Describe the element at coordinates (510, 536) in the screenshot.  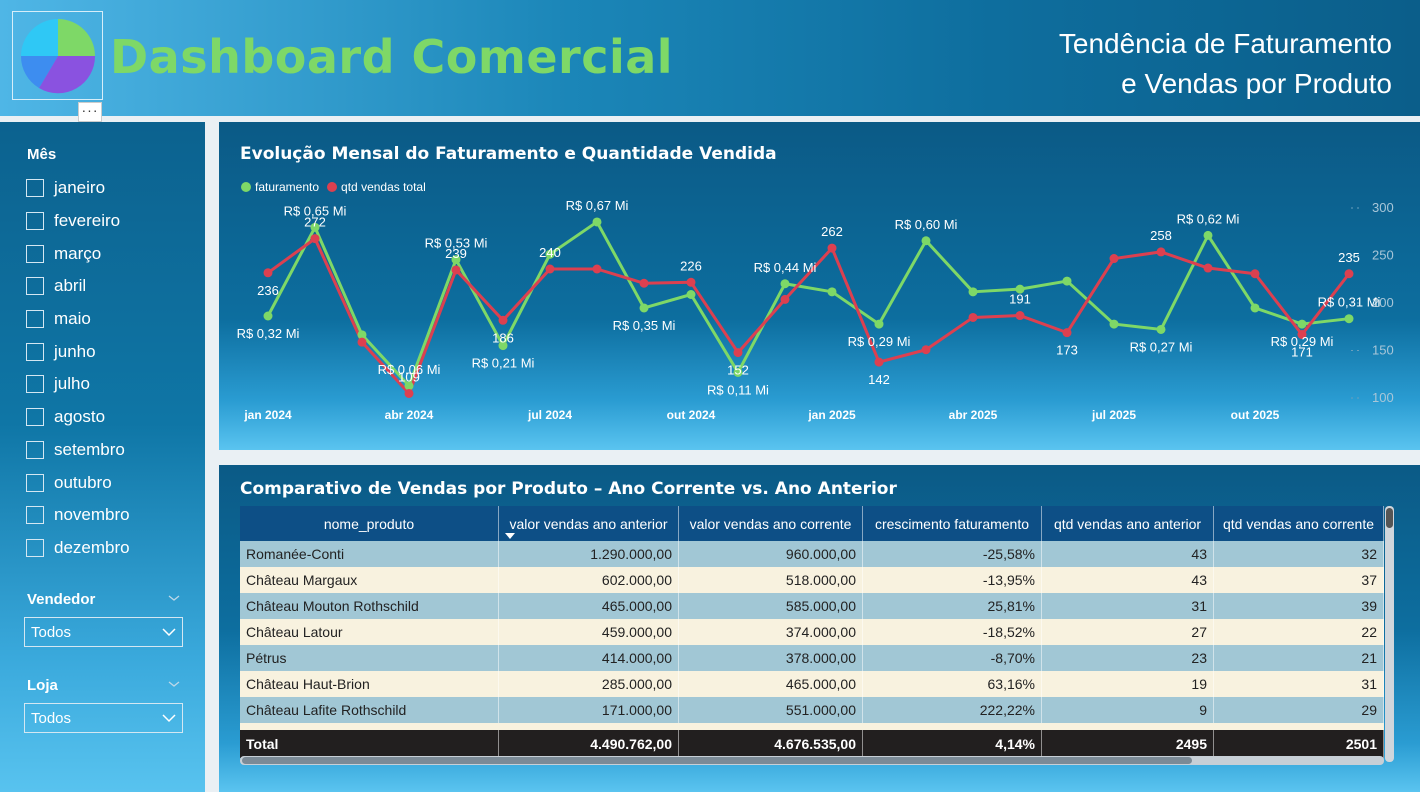
I see `sort-descending-icon` at that location.